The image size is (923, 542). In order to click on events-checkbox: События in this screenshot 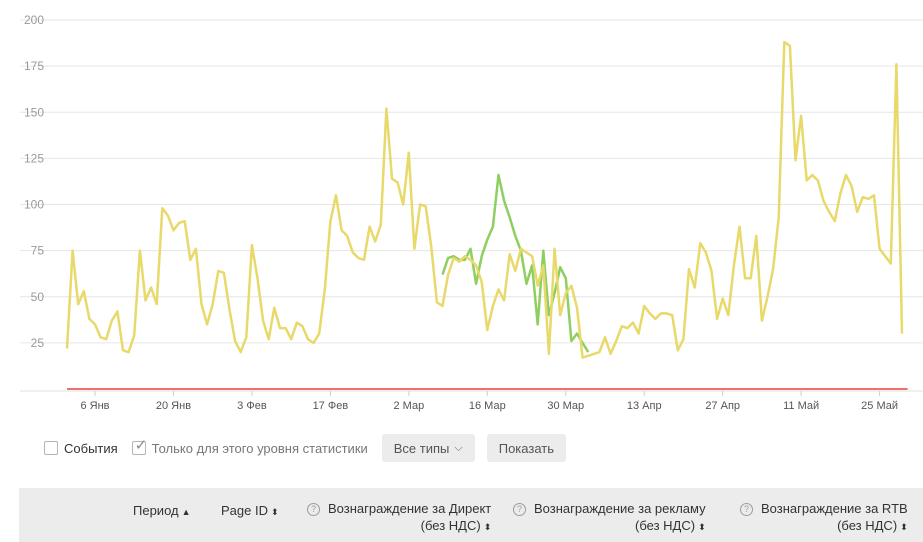, I will do `click(81, 448)`.